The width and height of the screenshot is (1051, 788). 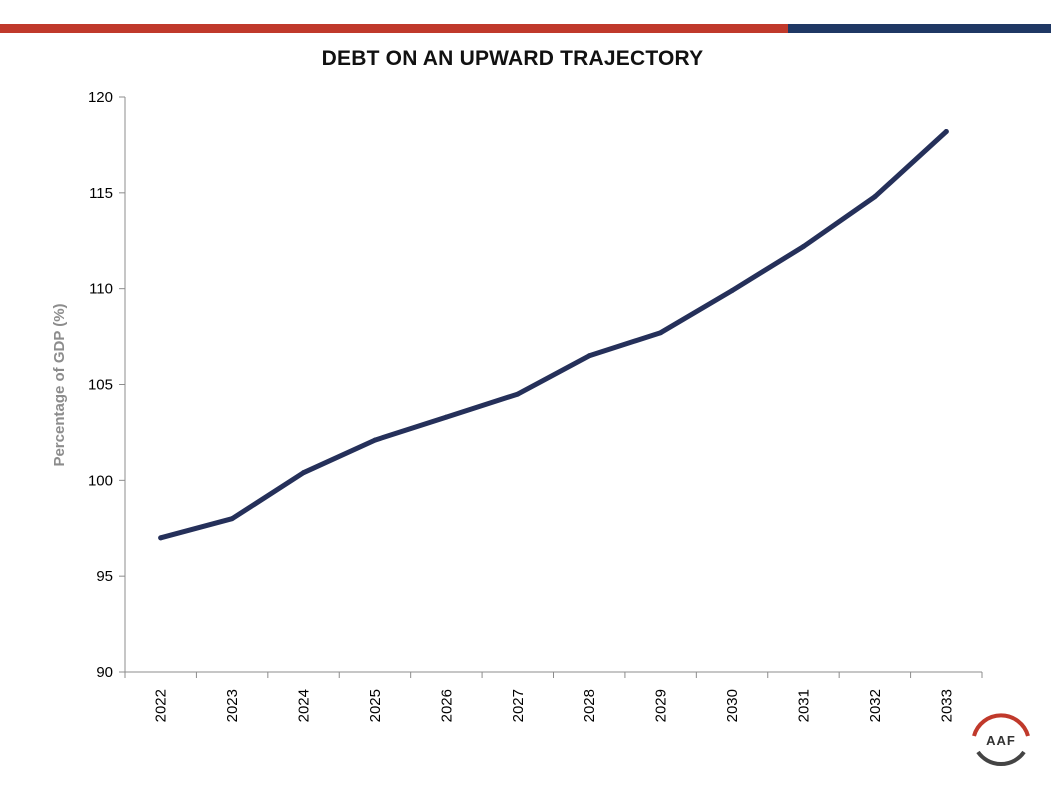 I want to click on logo-text: AAF, so click(x=1001, y=740).